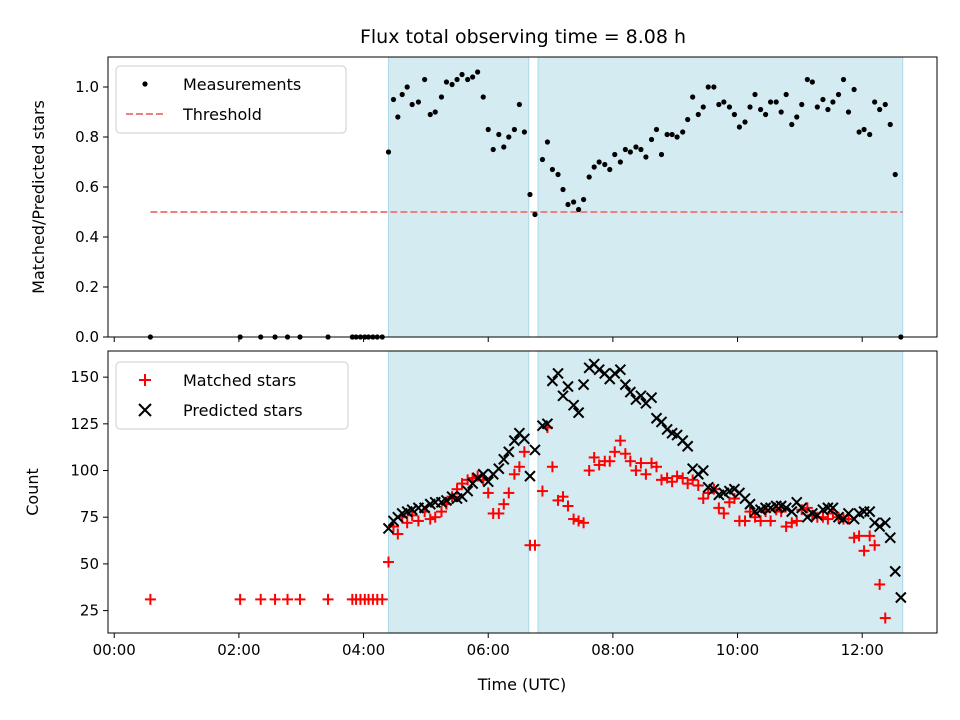 Image resolution: width=960 pixels, height=720 pixels. What do you see at coordinates (91, 212) in the screenshot?
I see `top-y-ticks: 0.0 0.2 0.4 0.6 0.8 1.0` at bounding box center [91, 212].